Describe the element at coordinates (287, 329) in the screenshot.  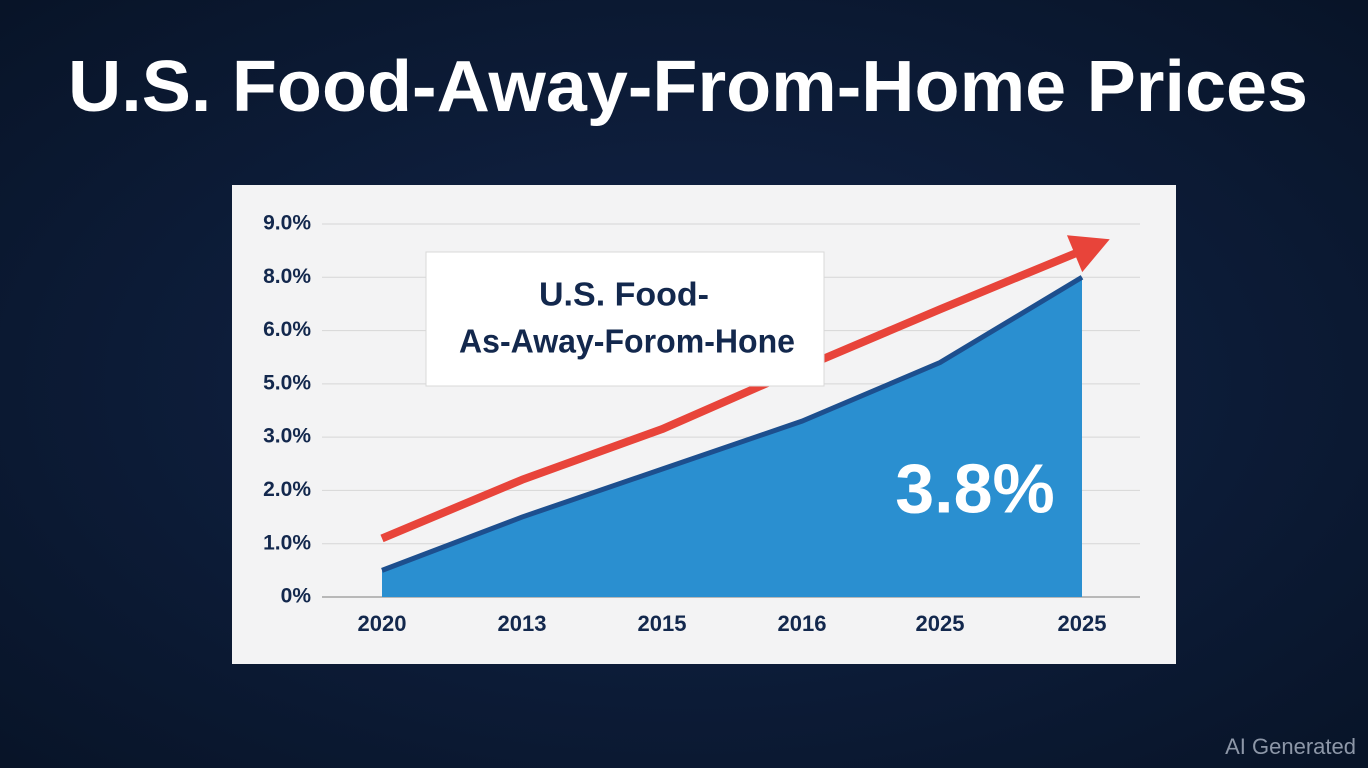
I see `y-tick-label: 6.0%` at that location.